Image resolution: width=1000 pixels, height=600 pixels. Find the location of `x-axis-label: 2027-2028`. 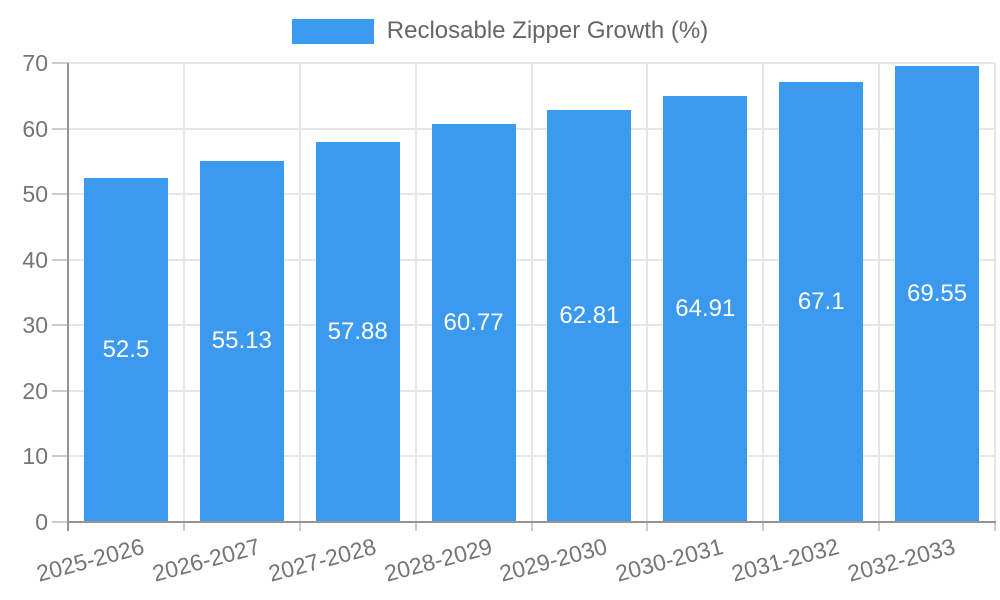

x-axis-label: 2027-2028 is located at coordinates (322, 560).